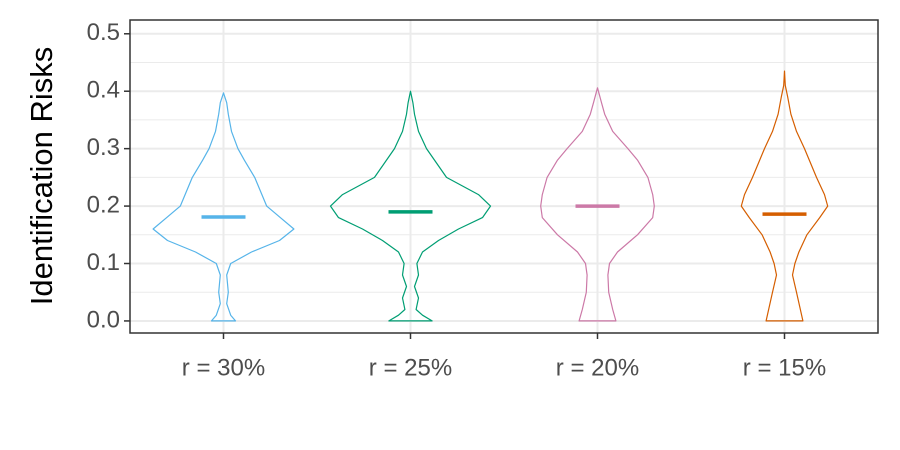 This screenshot has width=900, height=450. I want to click on x-tick-label: r = 20%, so click(597, 367).